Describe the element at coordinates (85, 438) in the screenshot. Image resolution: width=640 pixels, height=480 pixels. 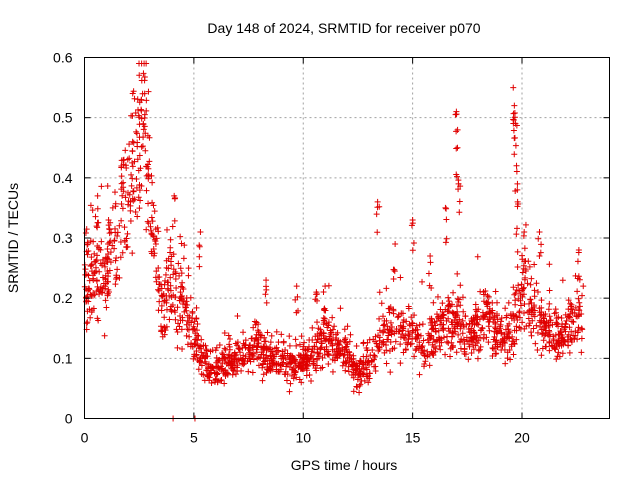
I see `x-tick-label: 0` at that location.